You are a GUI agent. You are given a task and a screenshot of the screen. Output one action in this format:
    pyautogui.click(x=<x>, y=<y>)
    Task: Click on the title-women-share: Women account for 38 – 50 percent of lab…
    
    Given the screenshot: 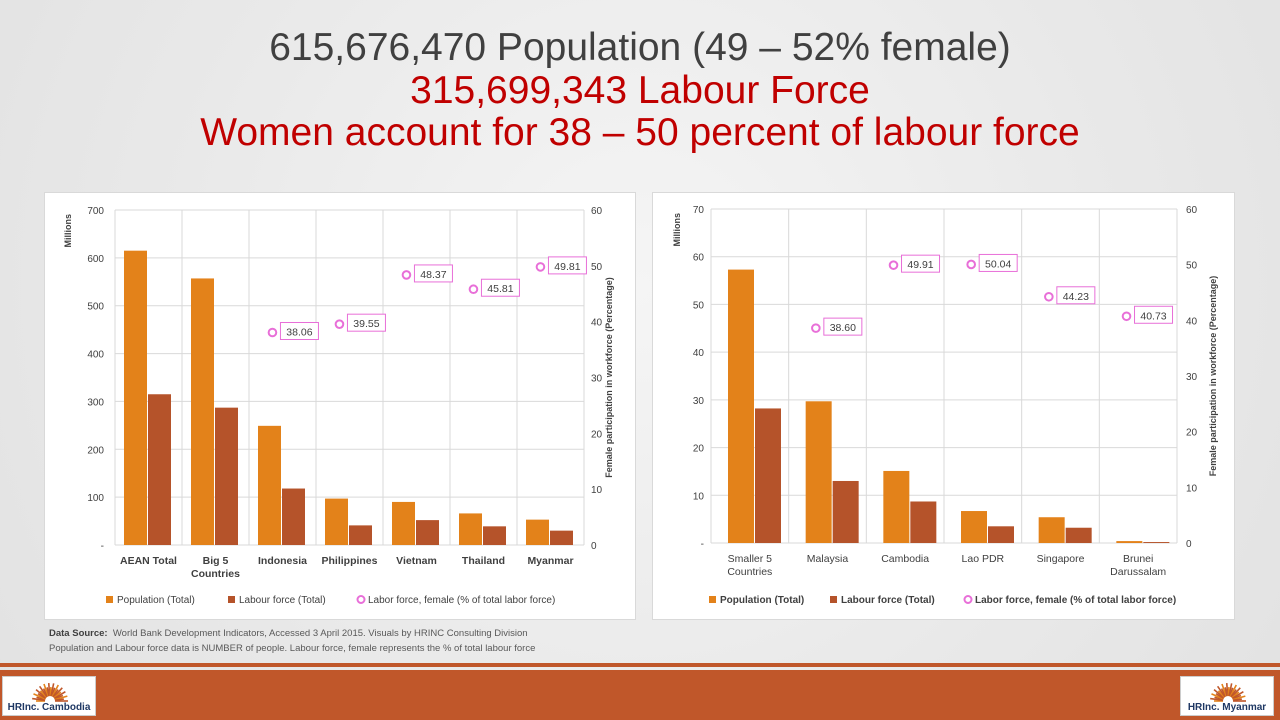 What is the action you would take?
    pyautogui.click(x=640, y=132)
    